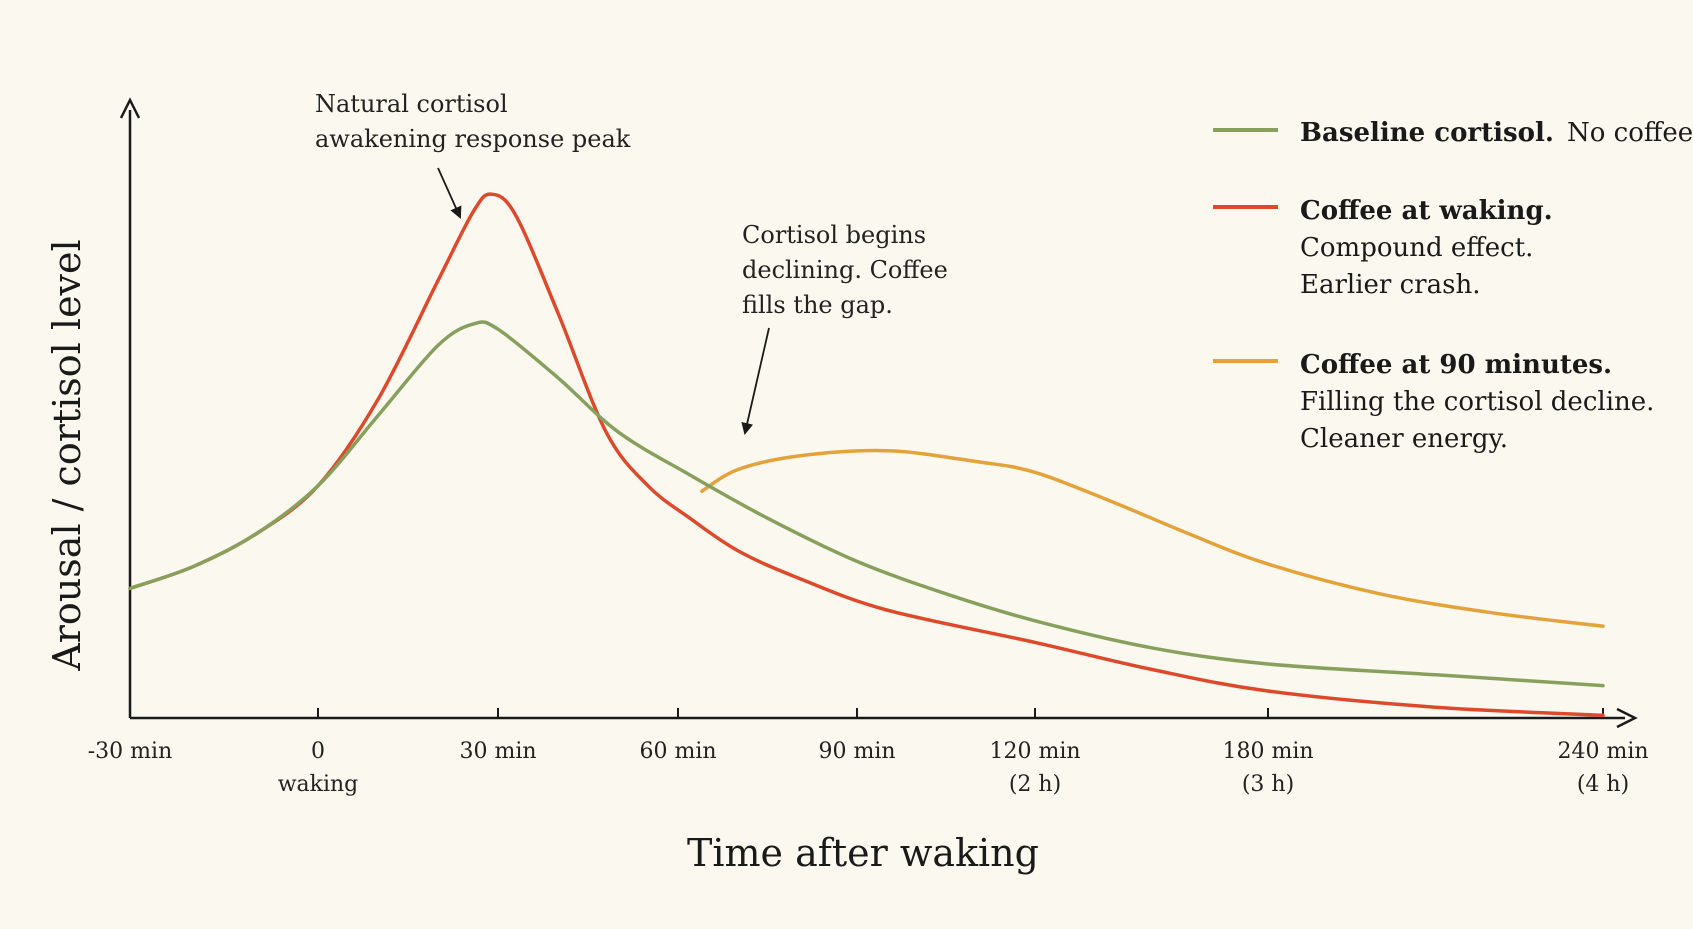 Image resolution: width=1693 pixels, height=929 pixels. Describe the element at coordinates (497, 751) in the screenshot. I see `x-tick-label: 30 min` at that location.